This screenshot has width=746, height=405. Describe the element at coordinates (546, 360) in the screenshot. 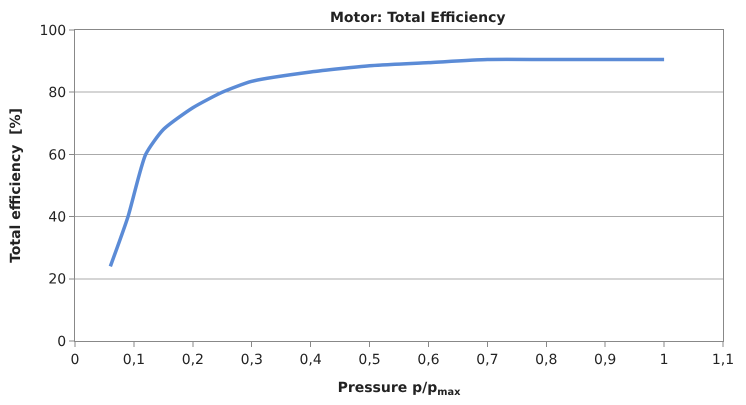

I see `x-tick-label: 0,8` at that location.